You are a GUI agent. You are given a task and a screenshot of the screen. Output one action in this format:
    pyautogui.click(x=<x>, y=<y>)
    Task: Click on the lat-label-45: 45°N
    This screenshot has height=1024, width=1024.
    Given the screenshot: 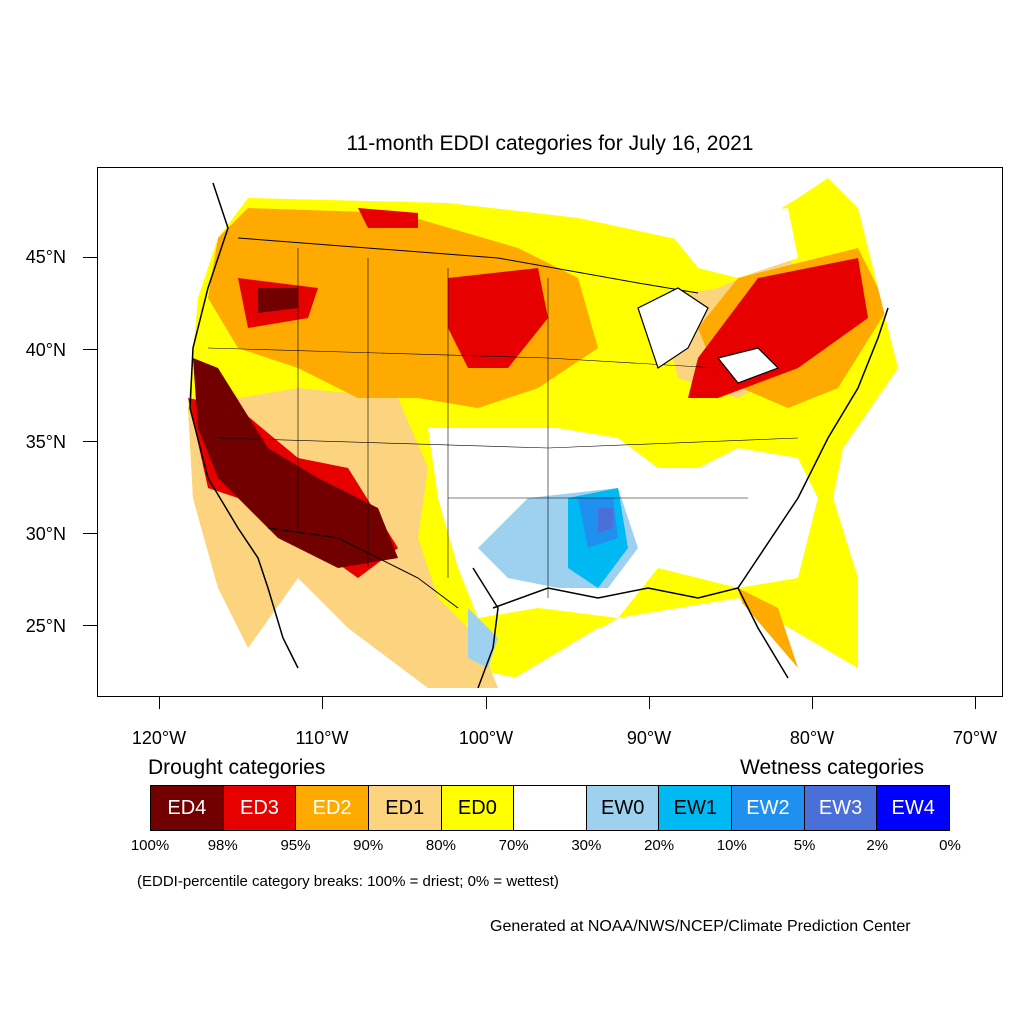 What is the action you would take?
    pyautogui.click(x=45, y=257)
    